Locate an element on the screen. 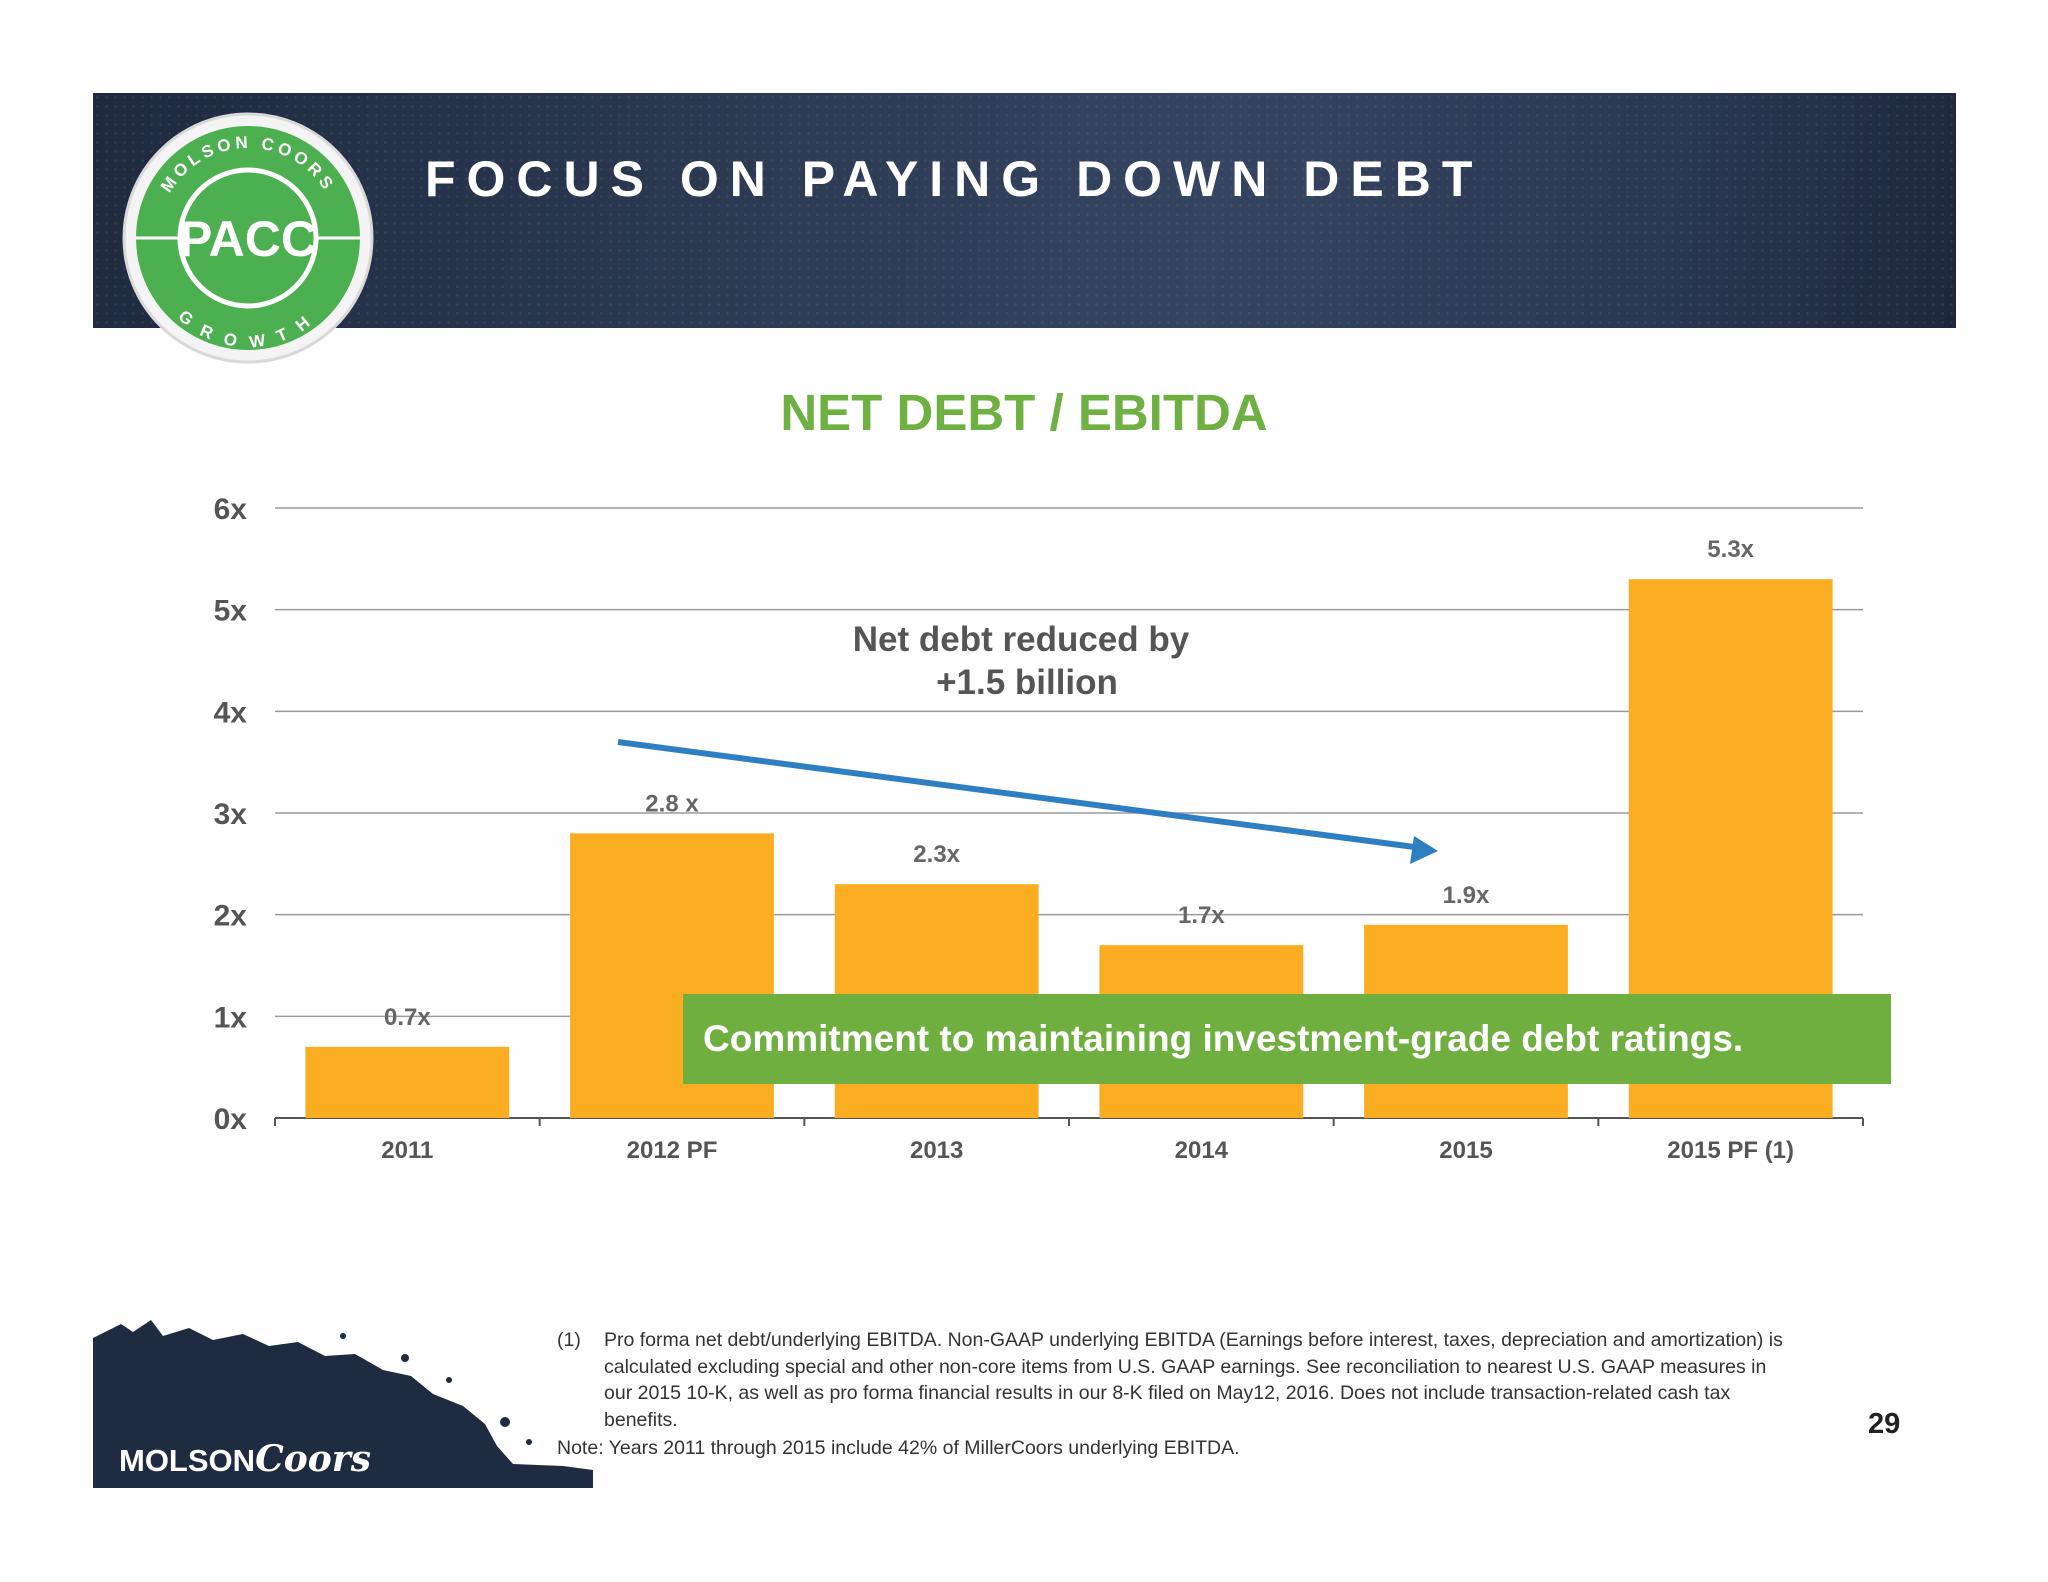 The width and height of the screenshot is (2048, 1582). pacc-badge-logo: MOLSON COORS GROWTH PACC is located at coordinates (248, 238).